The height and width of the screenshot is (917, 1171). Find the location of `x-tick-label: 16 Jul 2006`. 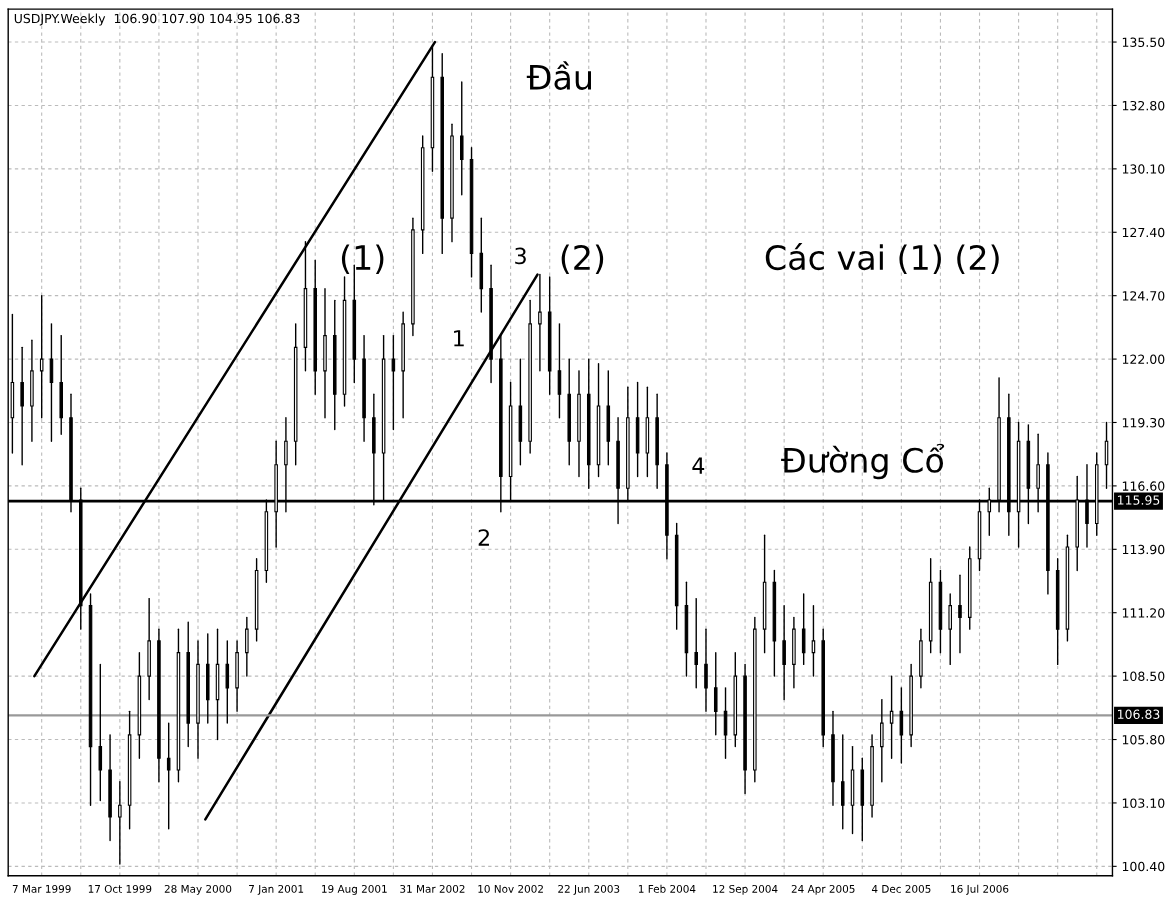

x-tick-label: 16 Jul 2006 is located at coordinates (980, 889).